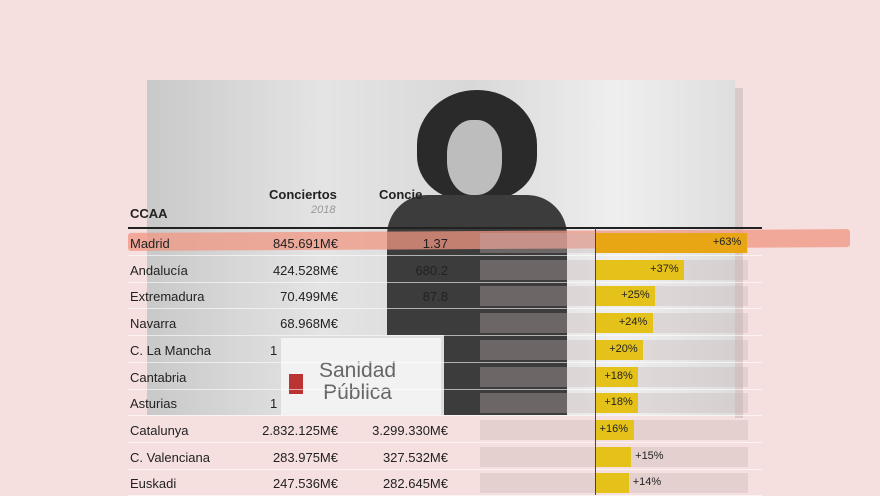 The image size is (880, 496). I want to click on bar-label: +14%, so click(647, 482).